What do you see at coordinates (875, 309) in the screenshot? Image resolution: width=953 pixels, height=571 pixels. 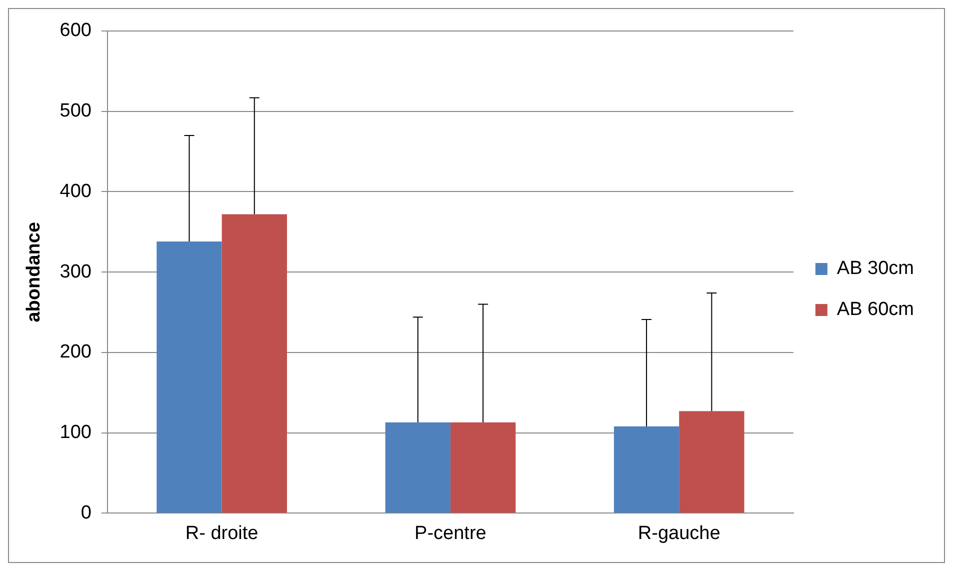 I see `legend-label: AB 60cm` at bounding box center [875, 309].